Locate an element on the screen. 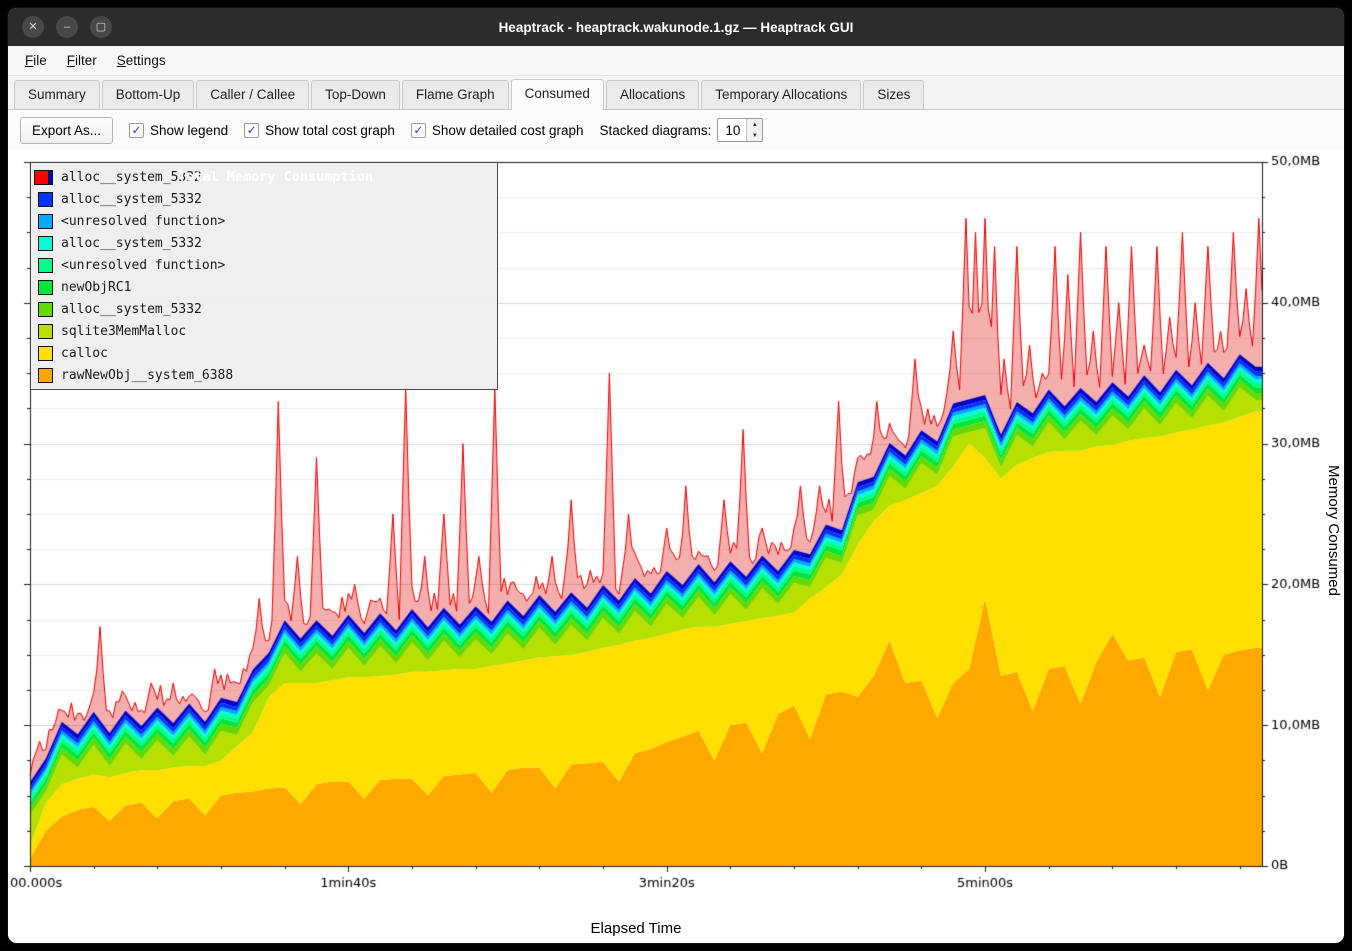  checkbox-label: Show total cost graph is located at coordinates (330, 130).